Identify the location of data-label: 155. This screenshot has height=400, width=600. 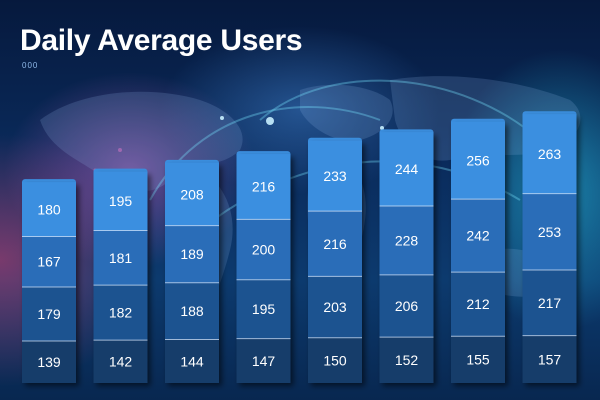
(478, 360).